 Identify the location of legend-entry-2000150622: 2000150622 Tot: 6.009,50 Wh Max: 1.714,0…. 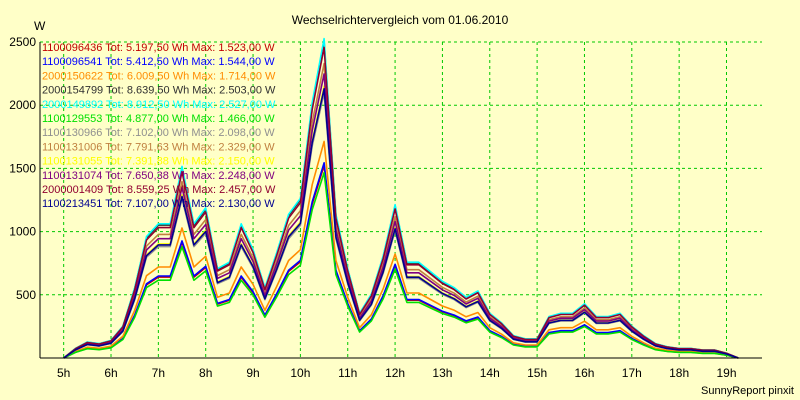
(159, 76).